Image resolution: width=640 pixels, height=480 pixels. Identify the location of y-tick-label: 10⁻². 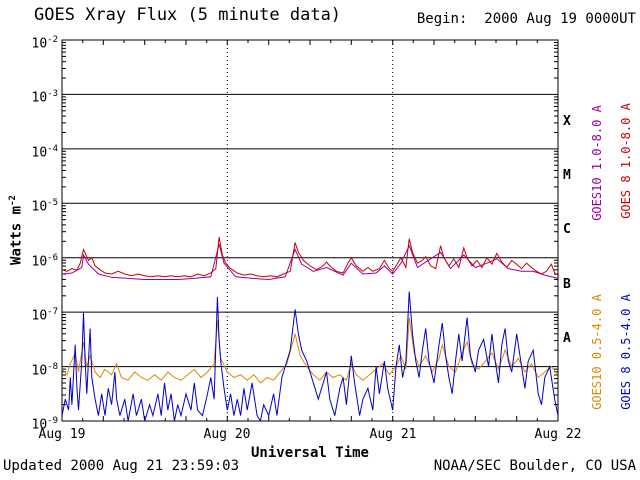
(45, 43).